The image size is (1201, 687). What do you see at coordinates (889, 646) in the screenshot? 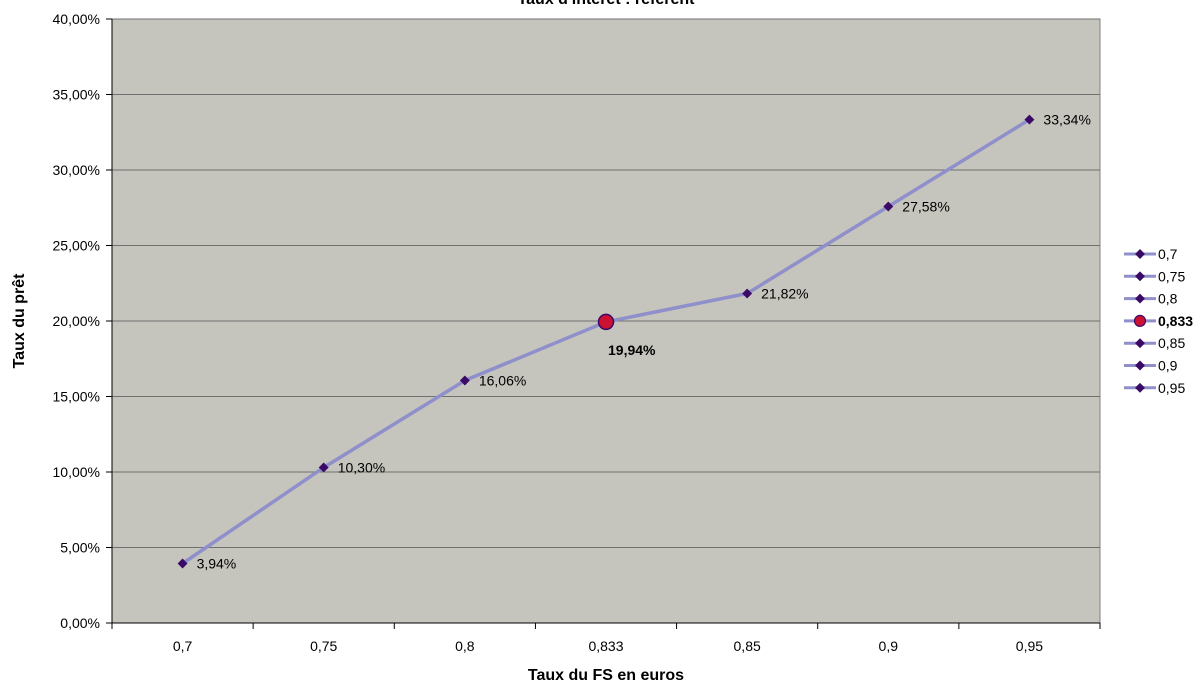
I see `x-tick-label: 0,9` at bounding box center [889, 646].